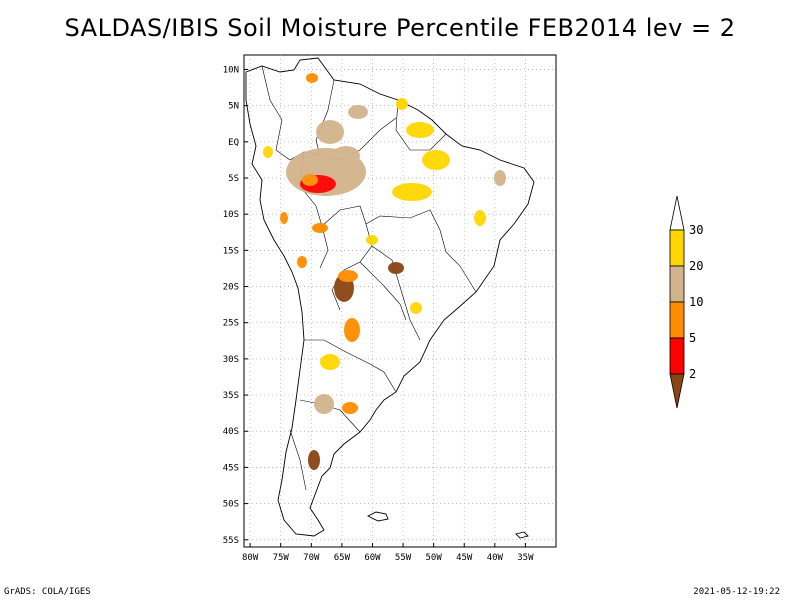  What do you see at coordinates (231, 324) in the screenshot?
I see `lat-tick-label: 25S` at bounding box center [231, 324].